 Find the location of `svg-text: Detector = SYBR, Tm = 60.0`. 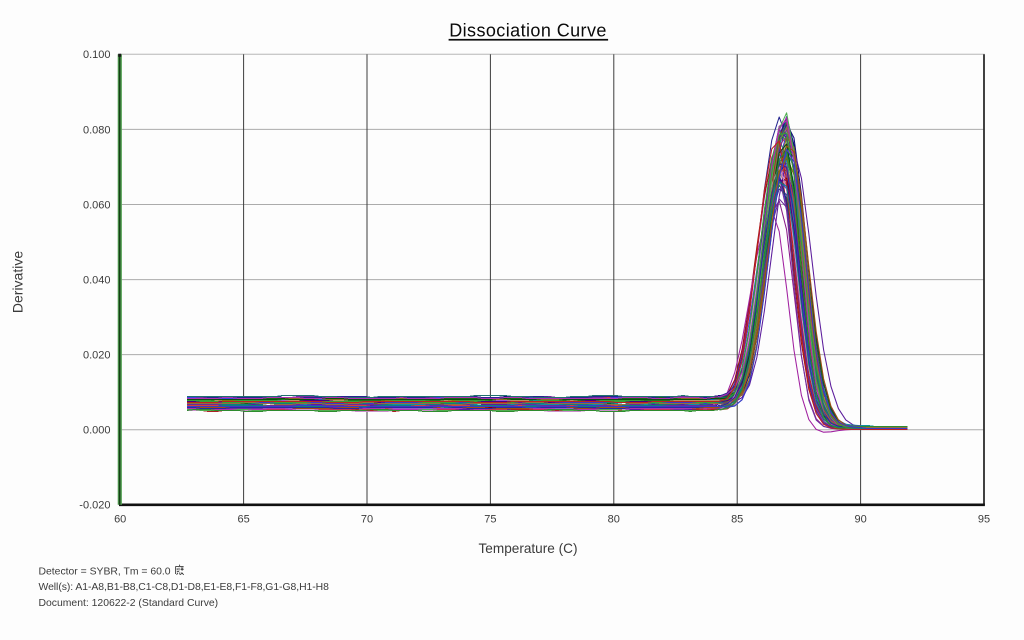

svg-text: Detector = SYBR, Tm = 60.0 is located at coordinates (105, 572).